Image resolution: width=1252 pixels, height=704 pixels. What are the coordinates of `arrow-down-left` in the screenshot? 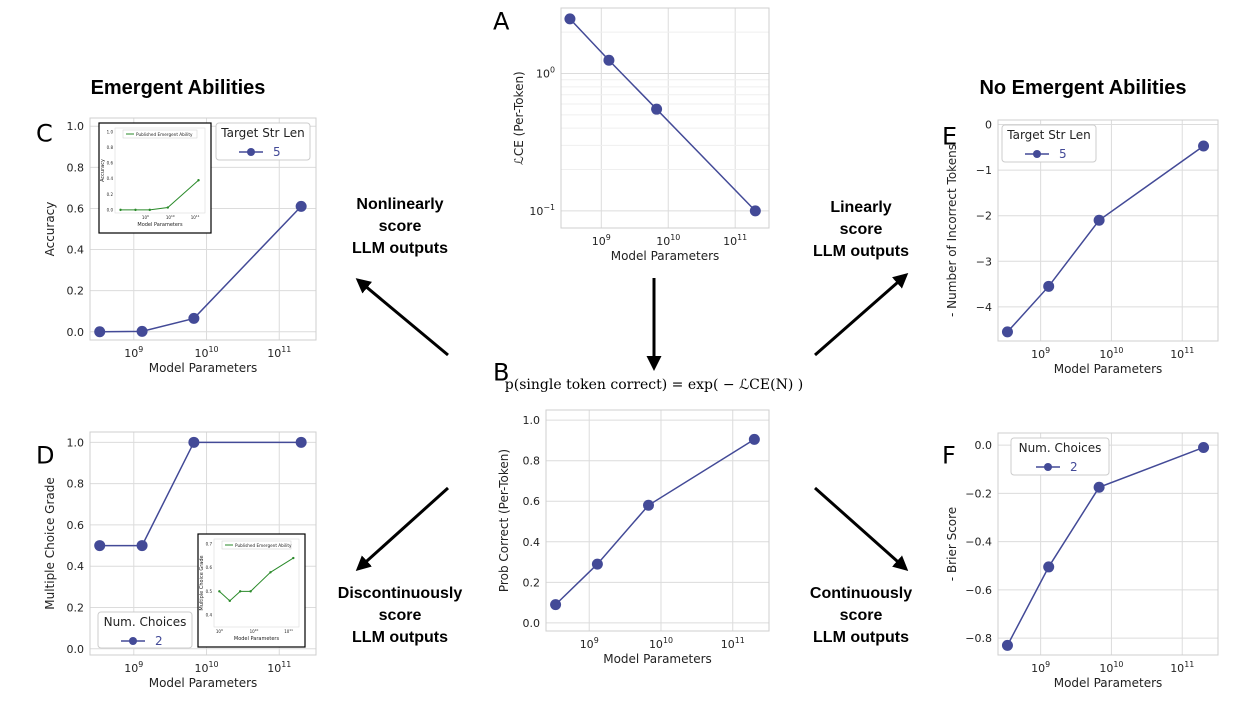 It's located at (402, 529).